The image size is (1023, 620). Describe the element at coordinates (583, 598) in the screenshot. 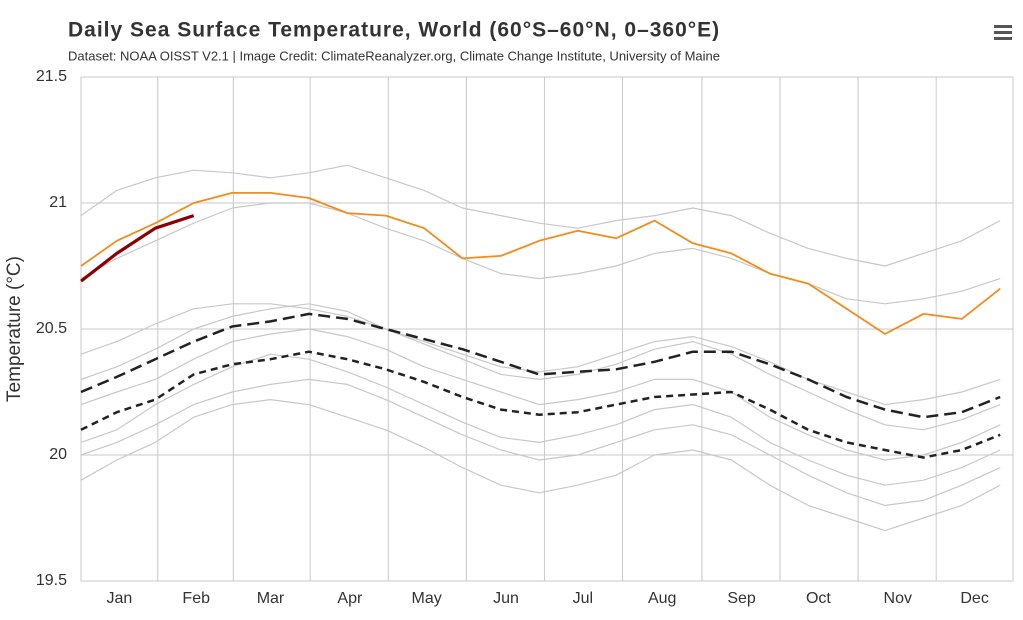

I see `x-tick-label: Jul` at that location.